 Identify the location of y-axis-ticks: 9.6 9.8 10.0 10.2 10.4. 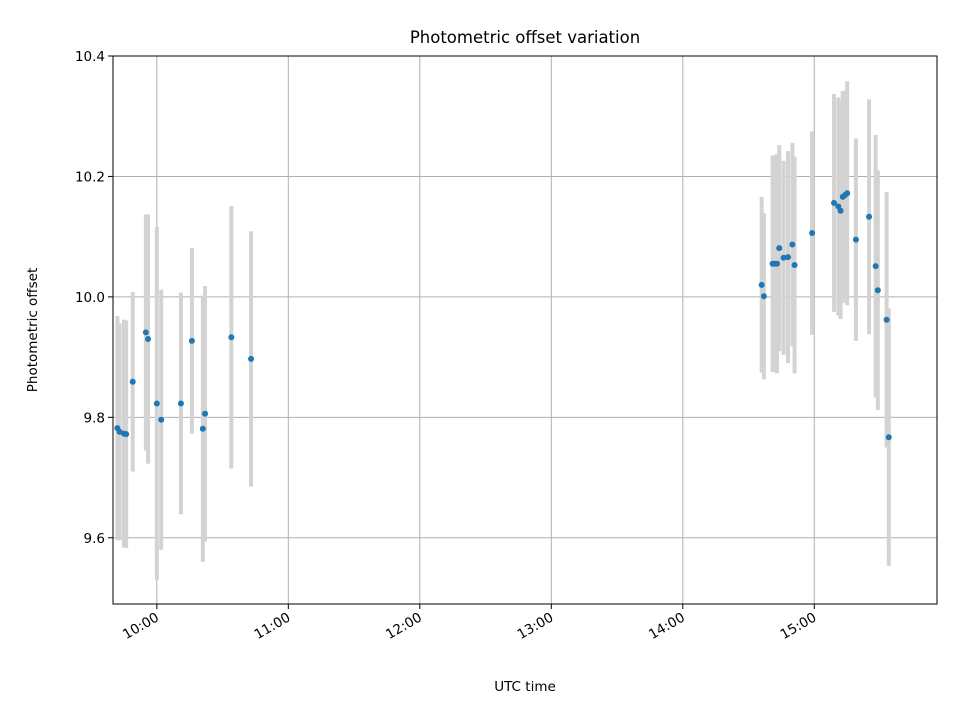
(94, 298).